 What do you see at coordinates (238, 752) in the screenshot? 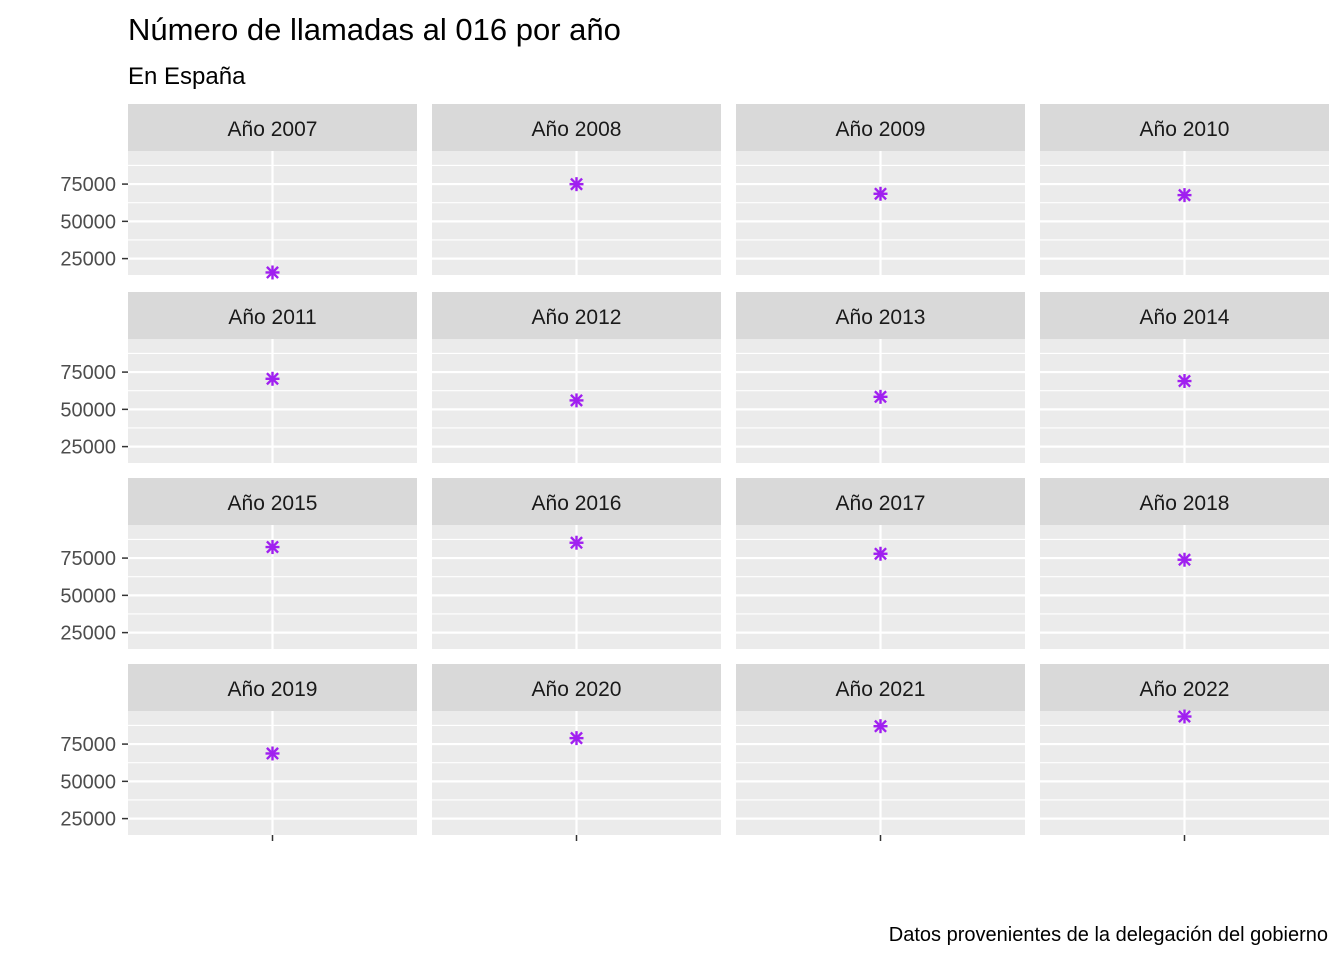
I see `facet-panel: Año 2019 25000 50000 75000` at bounding box center [238, 752].